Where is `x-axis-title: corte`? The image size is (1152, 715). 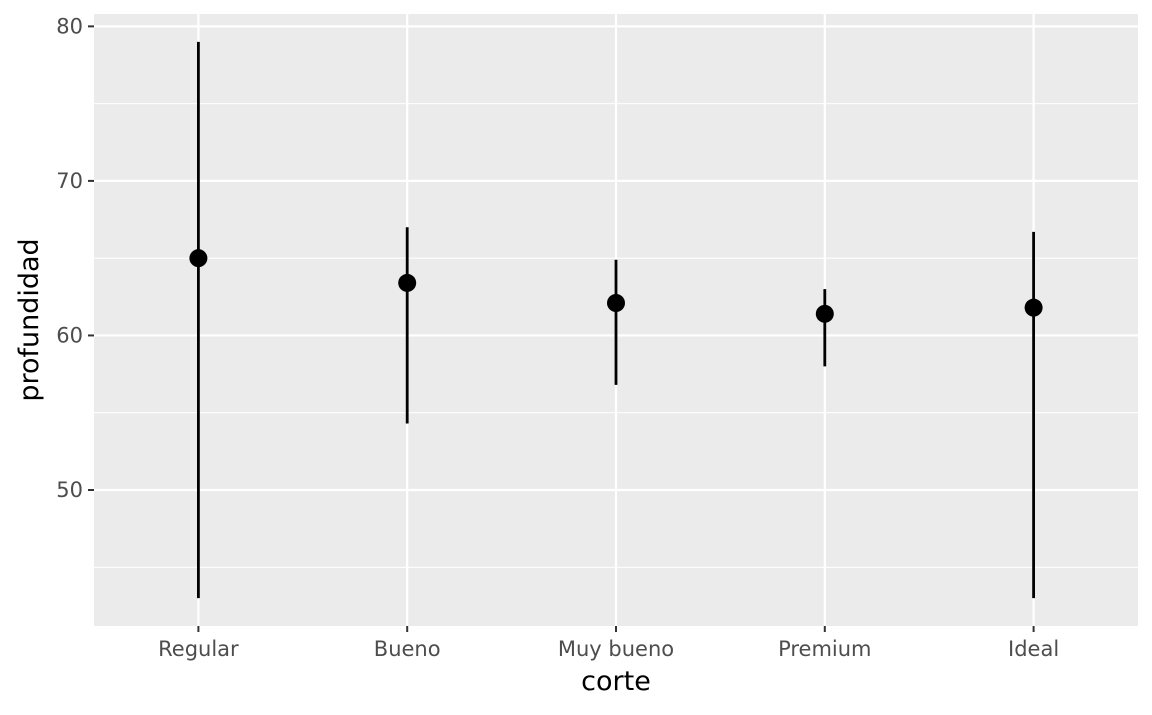 x-axis-title: corte is located at coordinates (616, 681).